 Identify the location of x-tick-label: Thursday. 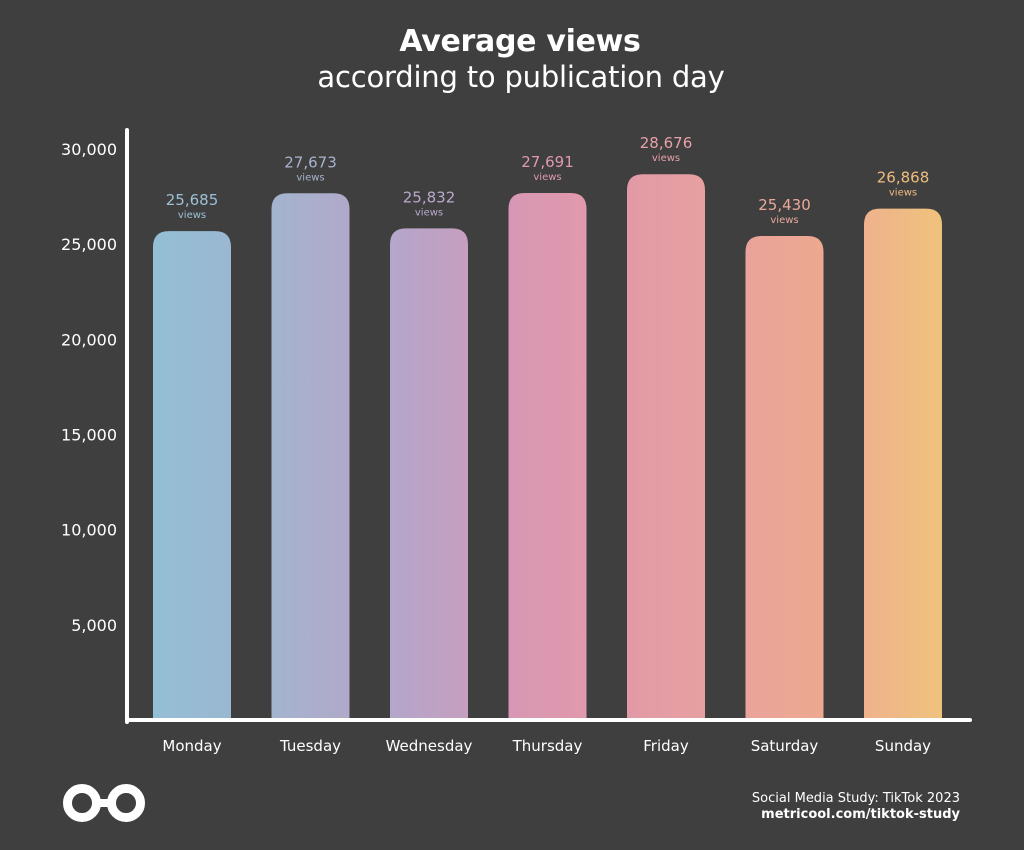
(547, 746).